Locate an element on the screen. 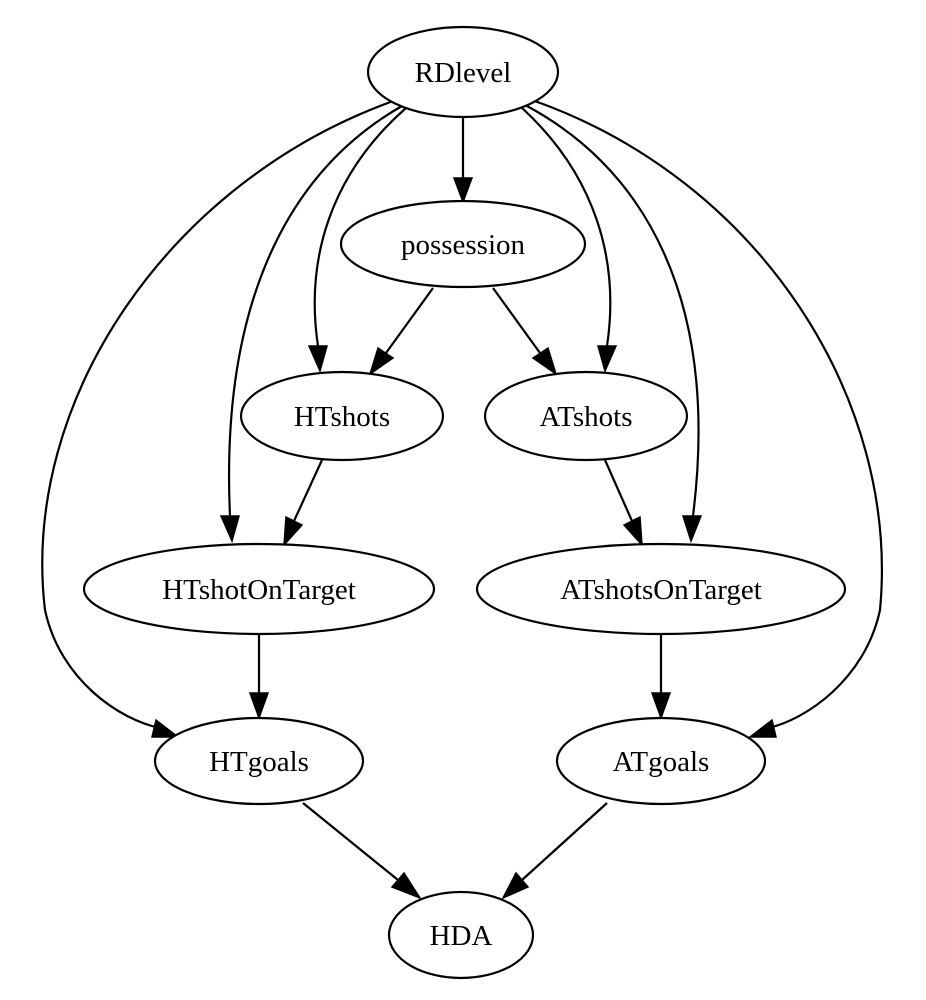  node-htgoals-label: HTgoals is located at coordinates (259, 762).